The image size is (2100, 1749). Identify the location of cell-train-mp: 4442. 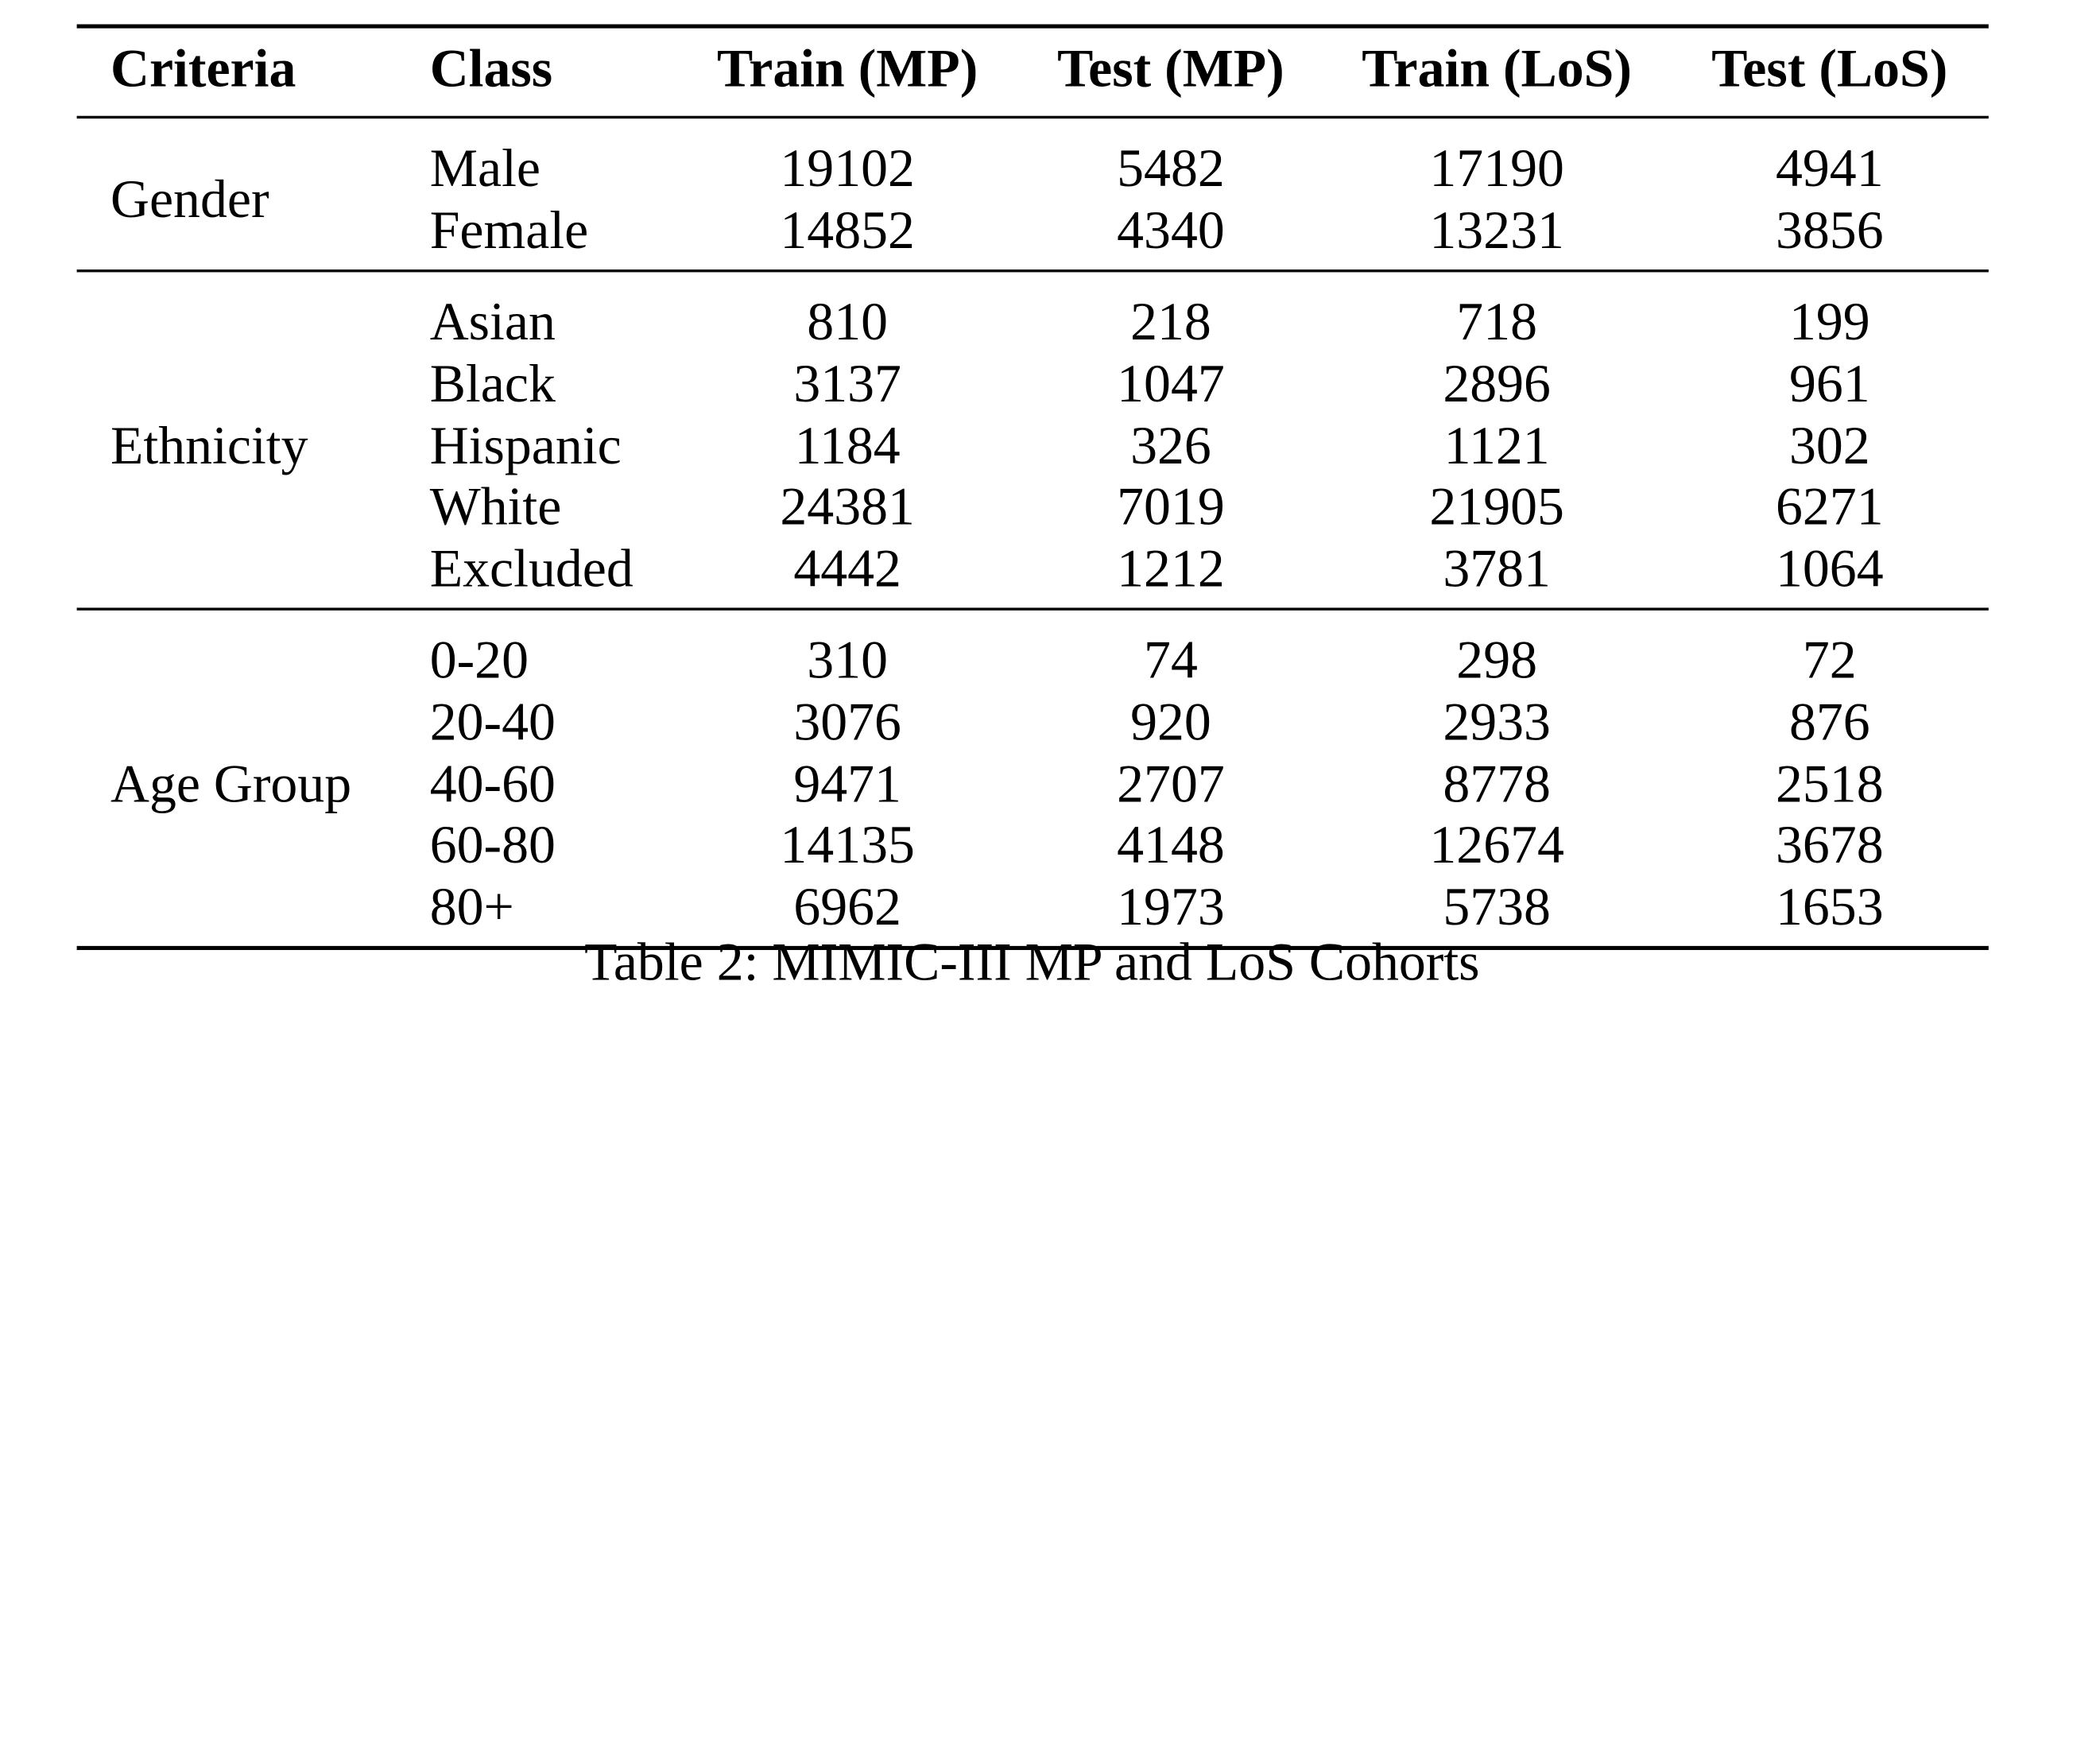
(847, 568).